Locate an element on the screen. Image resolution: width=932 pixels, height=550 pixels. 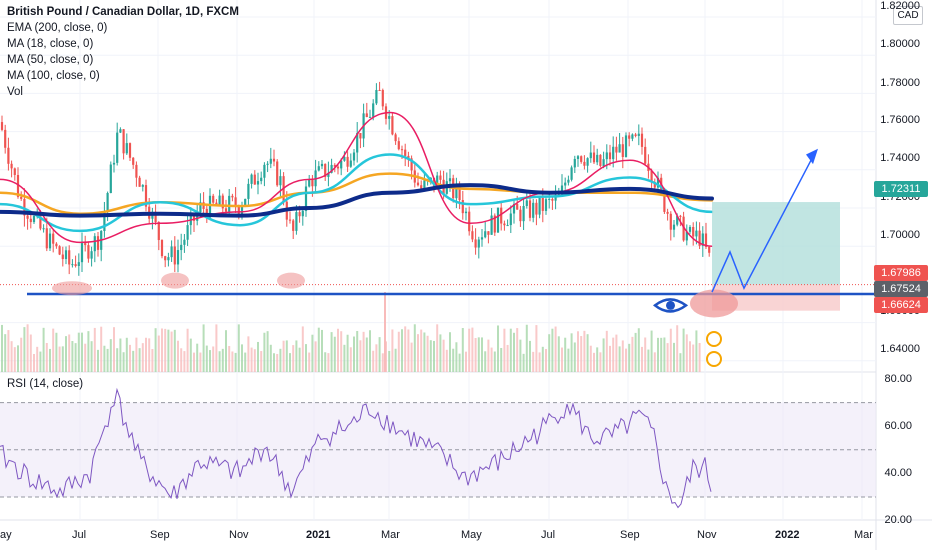
indicator-ma100: MA (100, close, 0) is located at coordinates (53, 76).